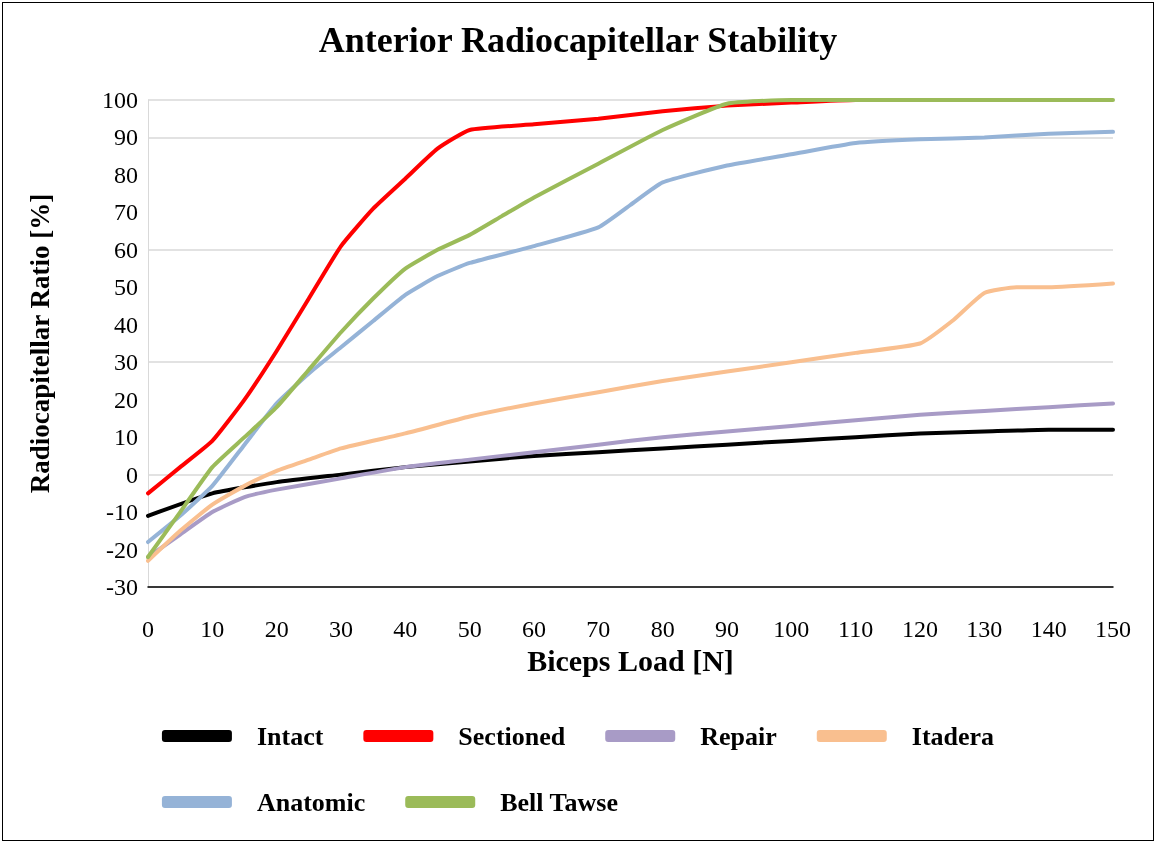  I want to click on chart-title: Anterior Radiocapitellar Stability, so click(578, 40).